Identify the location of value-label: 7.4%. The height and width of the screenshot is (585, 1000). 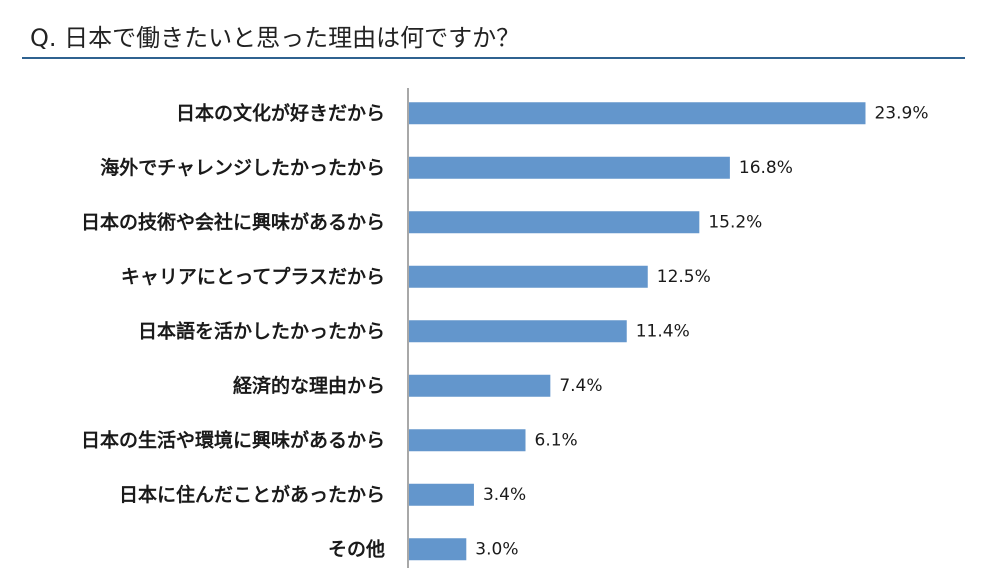
(580, 386).